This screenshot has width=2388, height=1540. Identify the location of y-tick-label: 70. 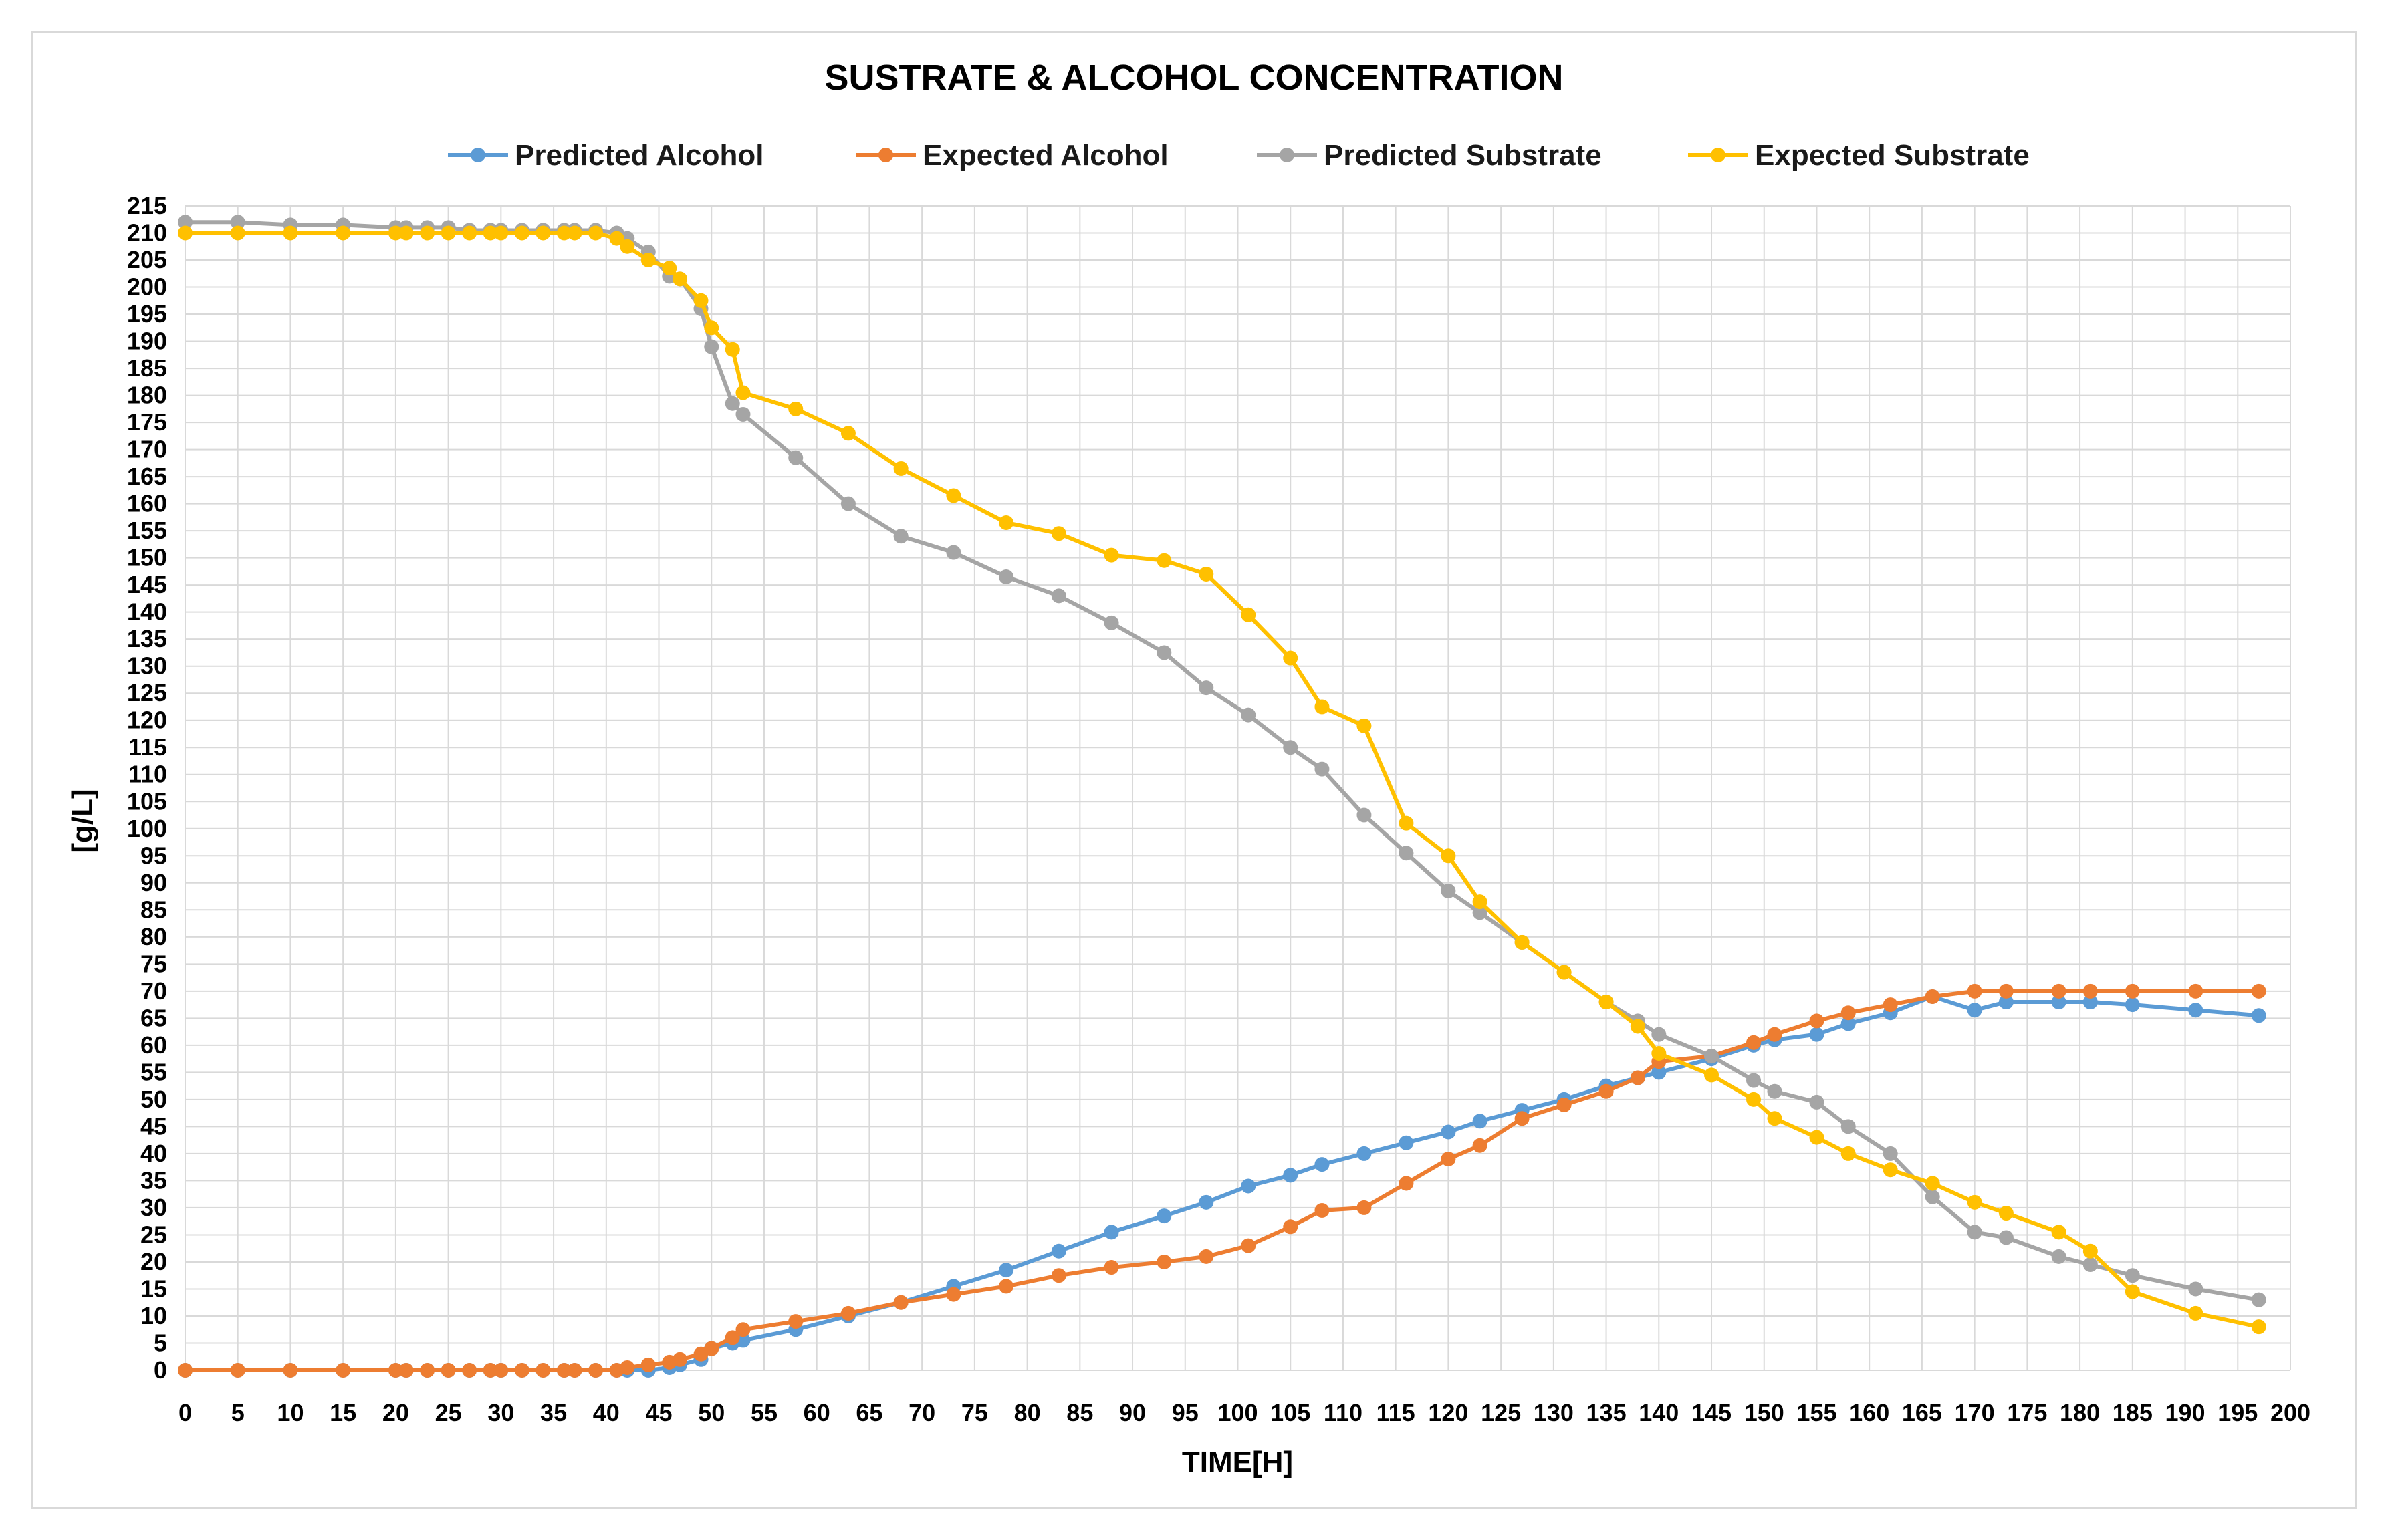
(153, 991).